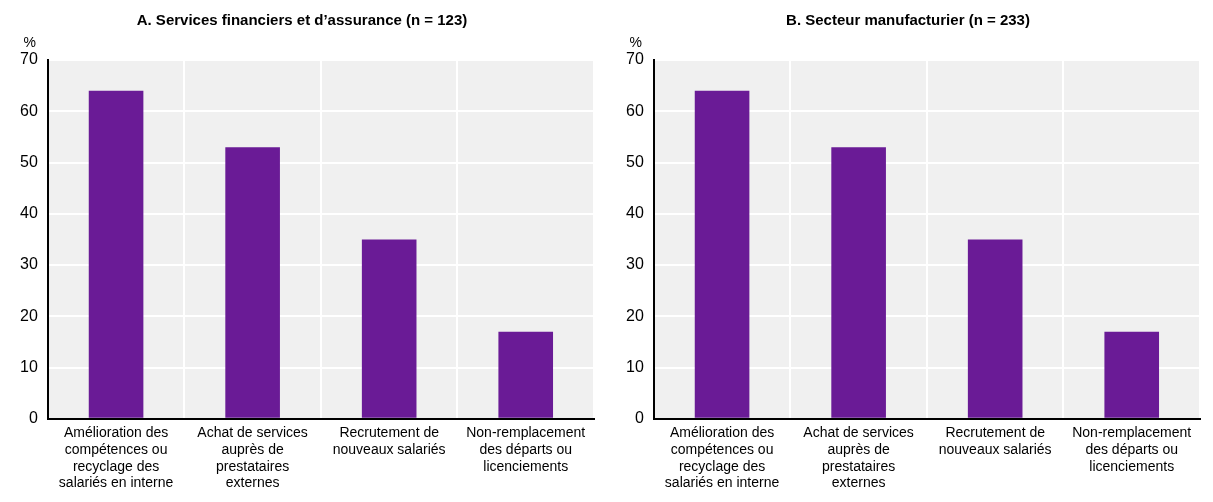 This screenshot has width=1213, height=502. What do you see at coordinates (908, 20) in the screenshot?
I see `chart-title: B. Secteur manufacturier (n = 233)` at bounding box center [908, 20].